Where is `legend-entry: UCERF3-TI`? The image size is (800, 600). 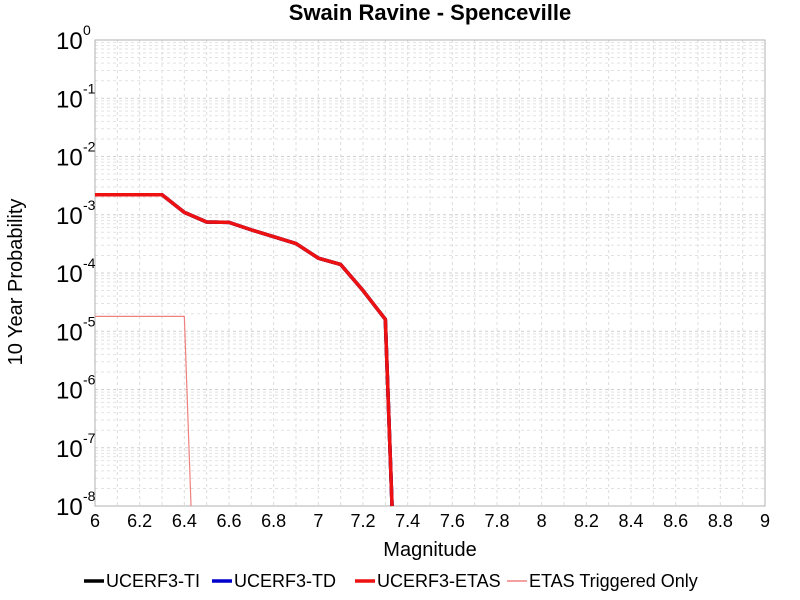
legend-entry: UCERF3-TI is located at coordinates (142, 581).